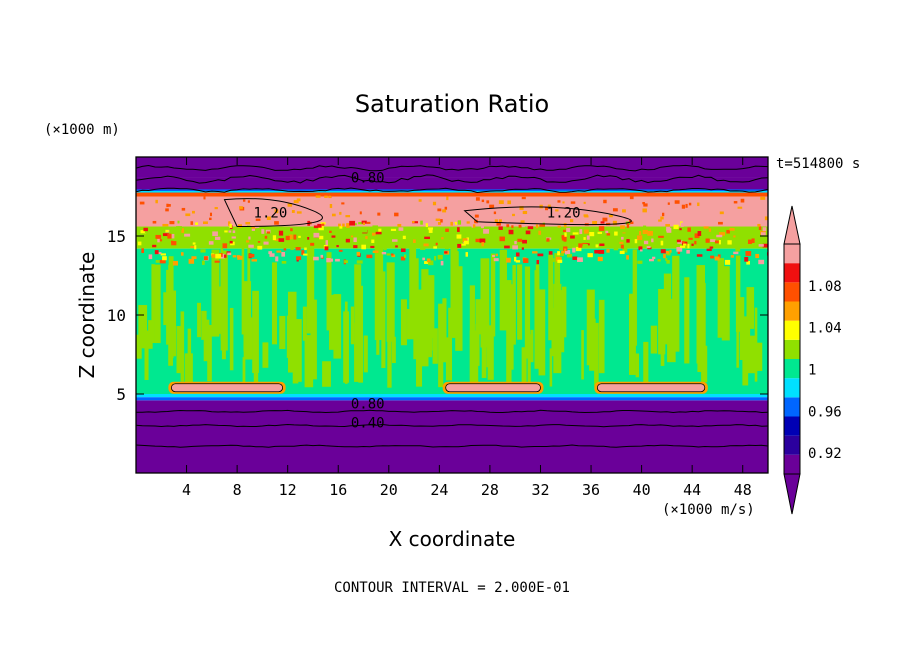 This screenshot has height=654, width=904. What do you see at coordinates (452, 411) in the screenshot?
I see `contour-lower-0.80` at bounding box center [452, 411].